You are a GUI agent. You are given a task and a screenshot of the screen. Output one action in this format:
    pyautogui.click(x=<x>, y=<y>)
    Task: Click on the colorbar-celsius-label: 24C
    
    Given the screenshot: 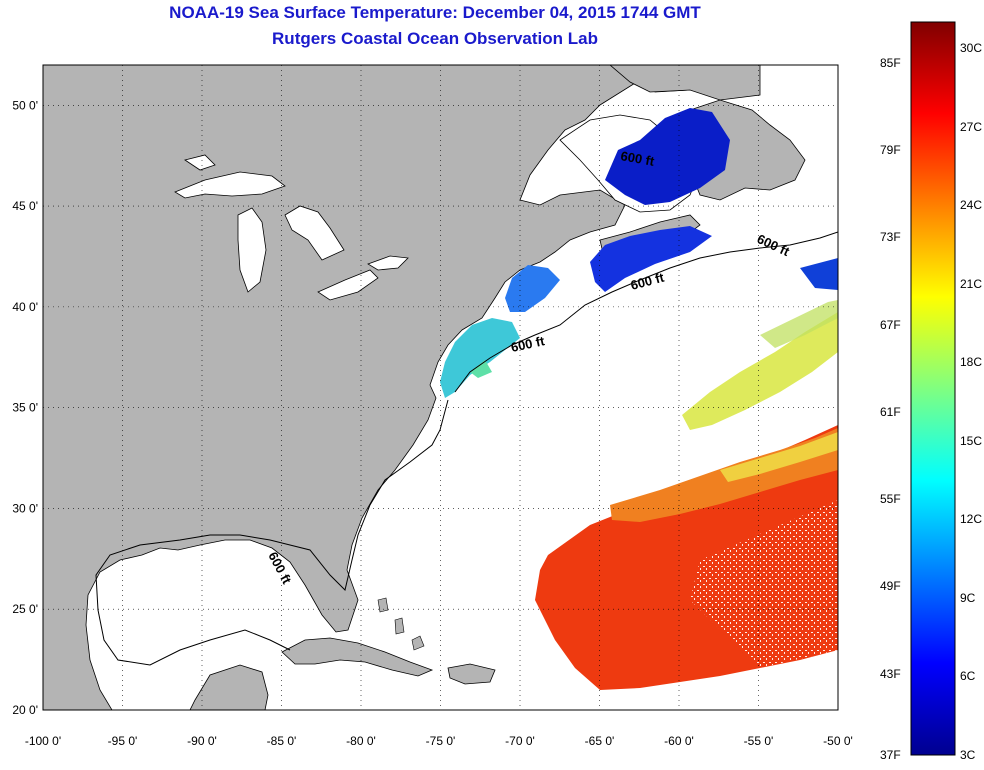 What is the action you would take?
    pyautogui.click(x=971, y=205)
    